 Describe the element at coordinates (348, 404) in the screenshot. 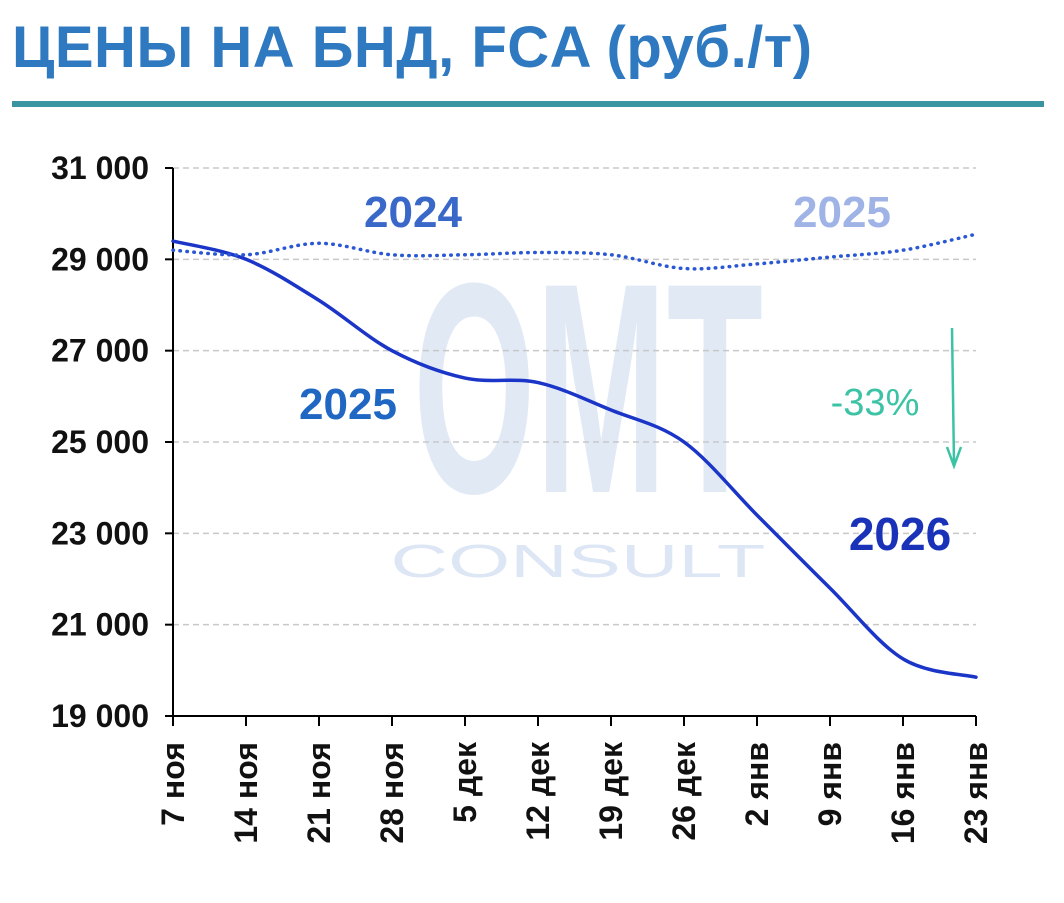

I see `series-label-2025-solid: 2025` at that location.